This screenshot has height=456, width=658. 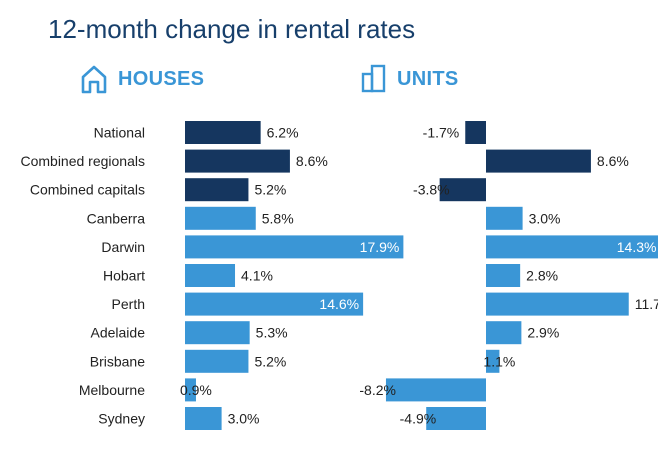 I want to click on category-label: Combined regionals, so click(x=82, y=161).